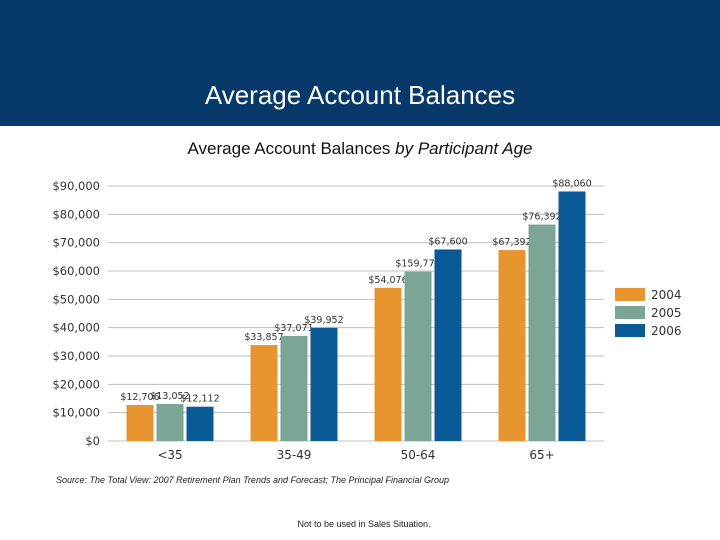 The width and height of the screenshot is (720, 540). I want to click on data-label: $39,952, so click(323, 320).